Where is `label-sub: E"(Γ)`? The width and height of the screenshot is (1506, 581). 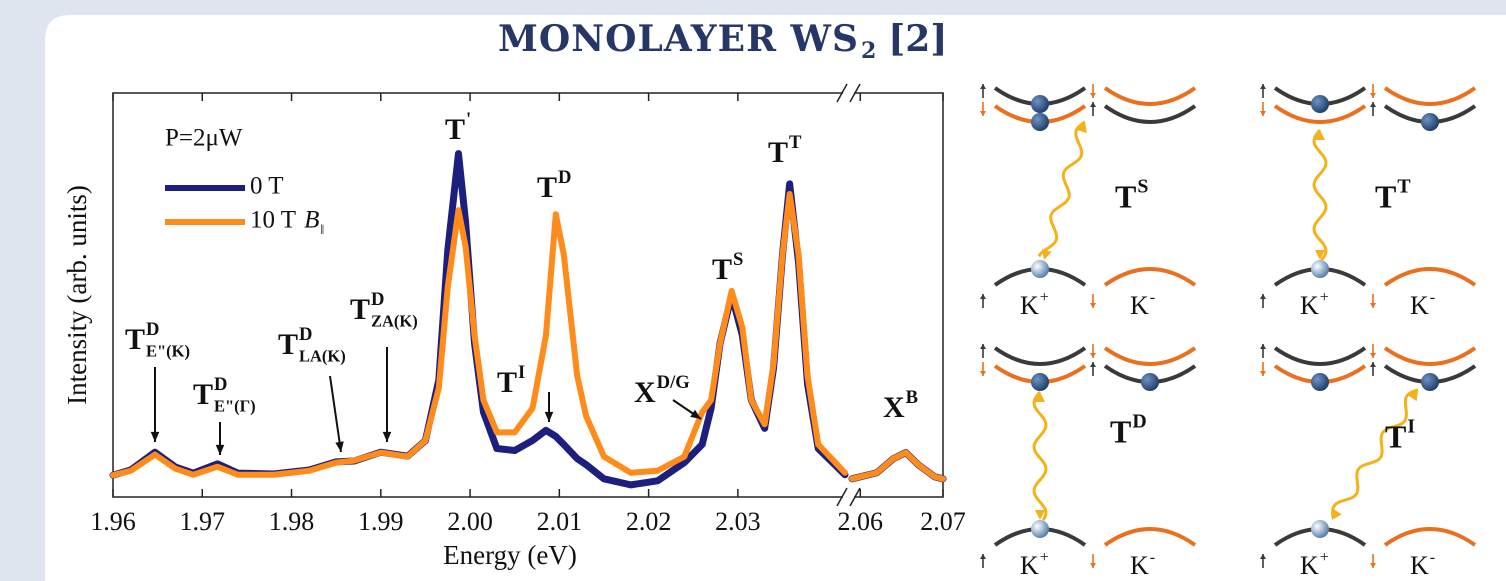 label-sub: E"(Γ) is located at coordinates (235, 405).